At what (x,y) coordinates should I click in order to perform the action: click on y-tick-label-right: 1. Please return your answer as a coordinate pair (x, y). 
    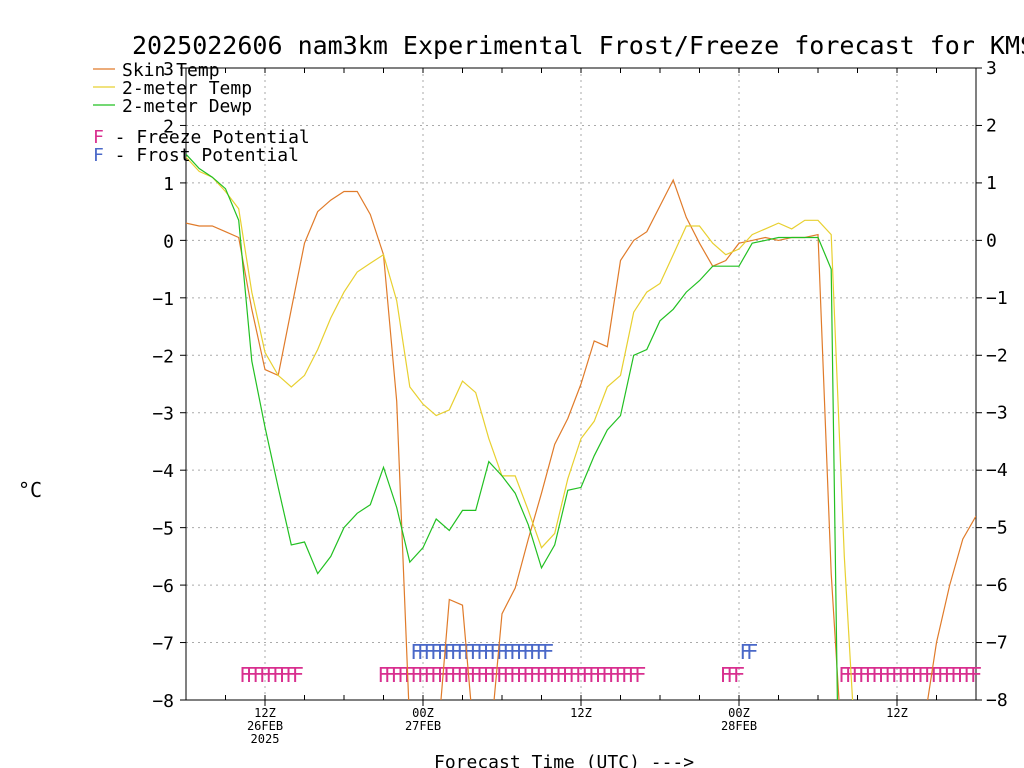
    Looking at the image, I should click on (991, 183).